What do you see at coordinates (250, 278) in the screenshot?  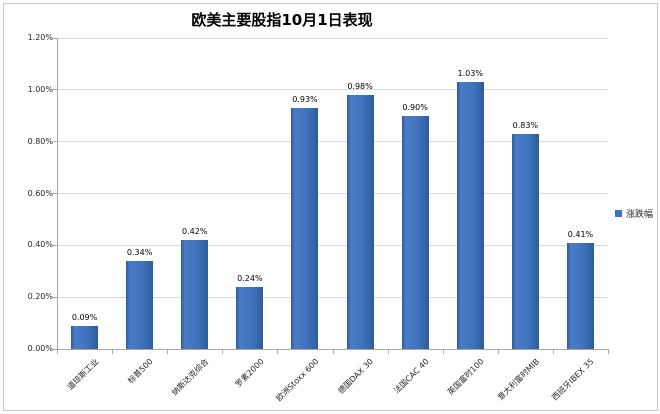 I see `bar-value-label: 0.24%` at bounding box center [250, 278].